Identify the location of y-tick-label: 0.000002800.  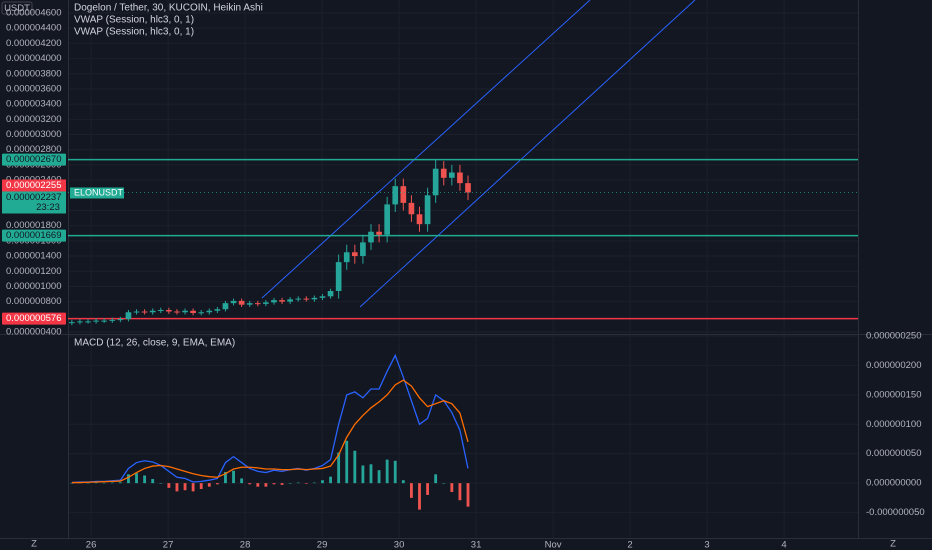
(33, 149).